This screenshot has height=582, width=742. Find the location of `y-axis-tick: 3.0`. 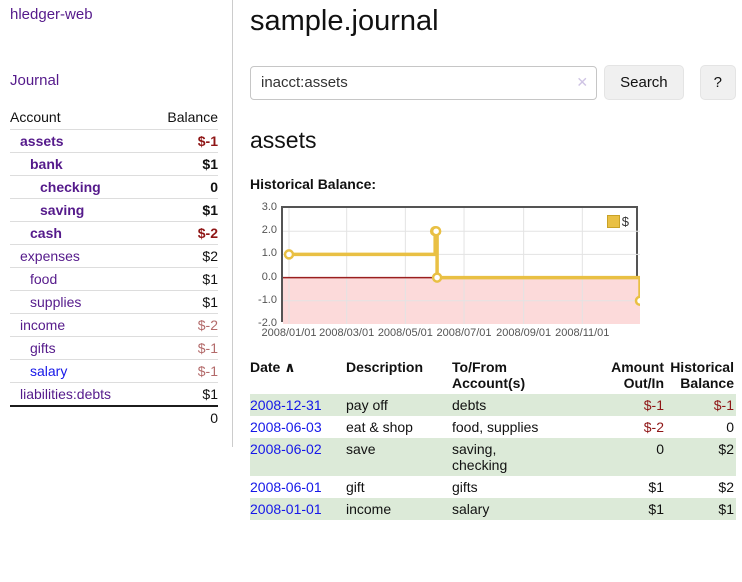

y-axis-tick: 3.0 is located at coordinates (269, 207).